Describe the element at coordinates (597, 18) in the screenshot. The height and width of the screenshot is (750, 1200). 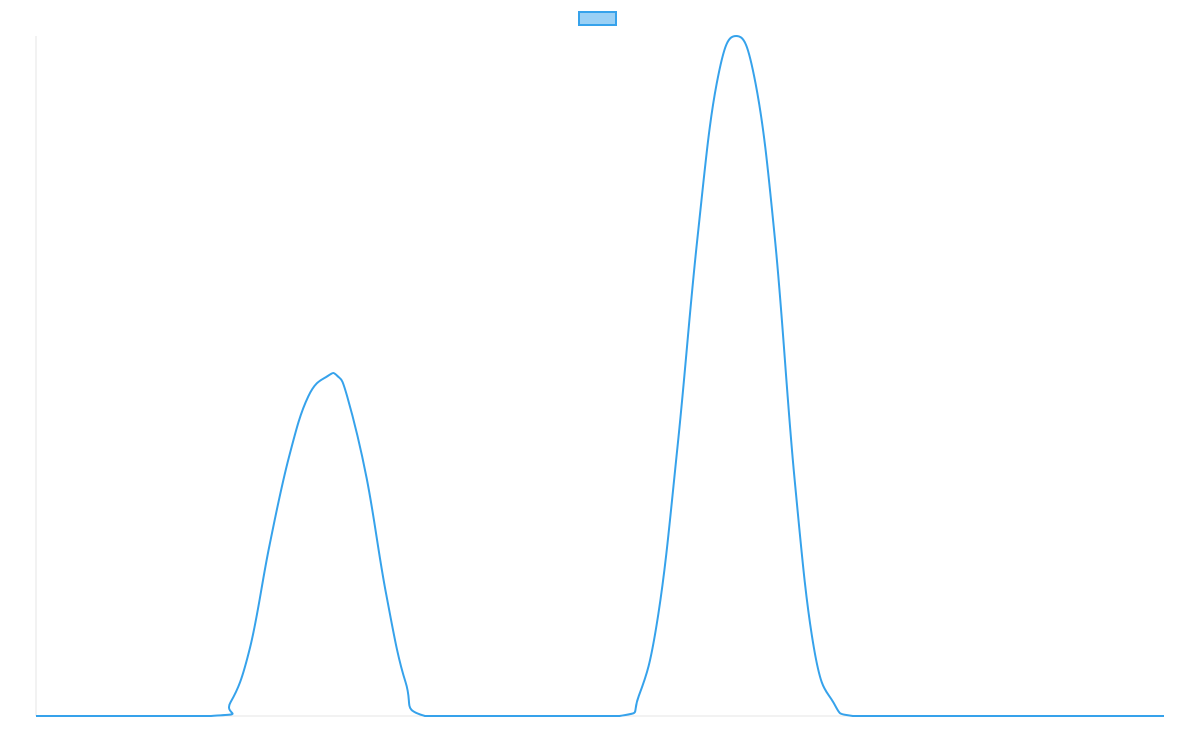
I see `legend-swatch` at that location.